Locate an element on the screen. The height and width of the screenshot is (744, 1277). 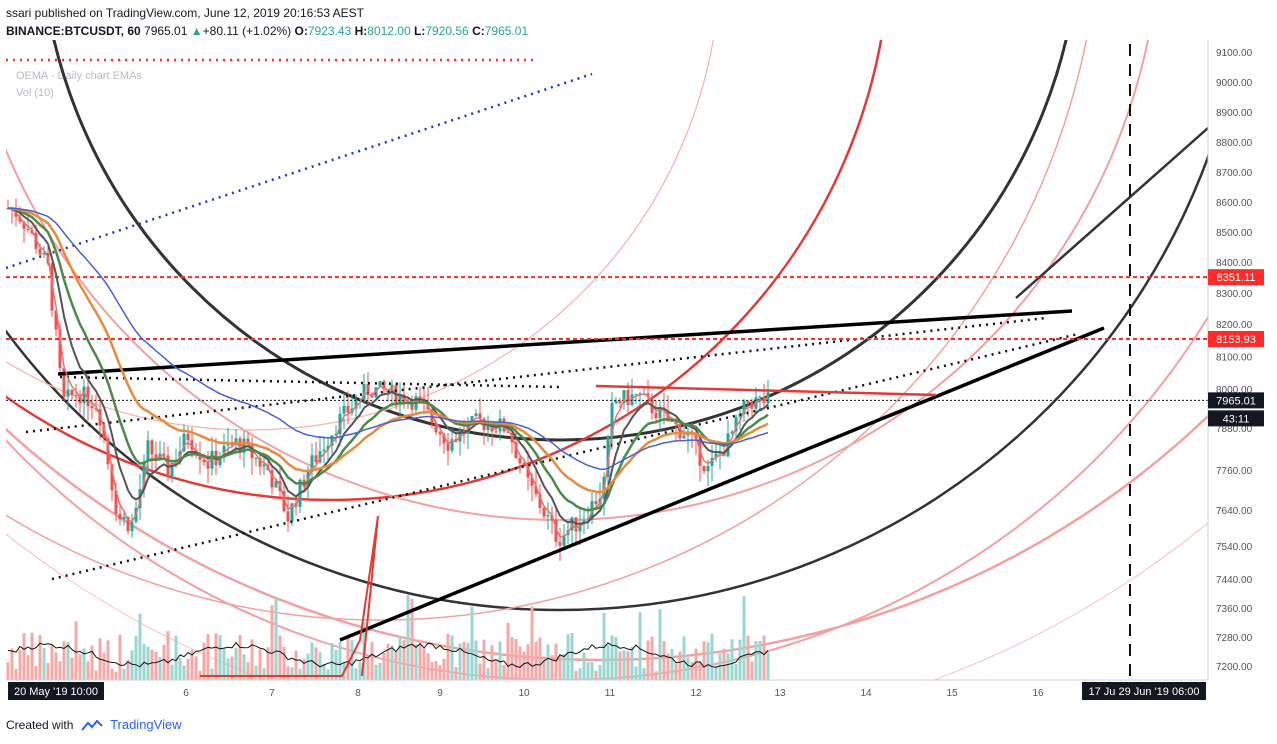
x-end-badge-text: 17 Ju 29 Jun '19 06:00 is located at coordinates (1144, 692).